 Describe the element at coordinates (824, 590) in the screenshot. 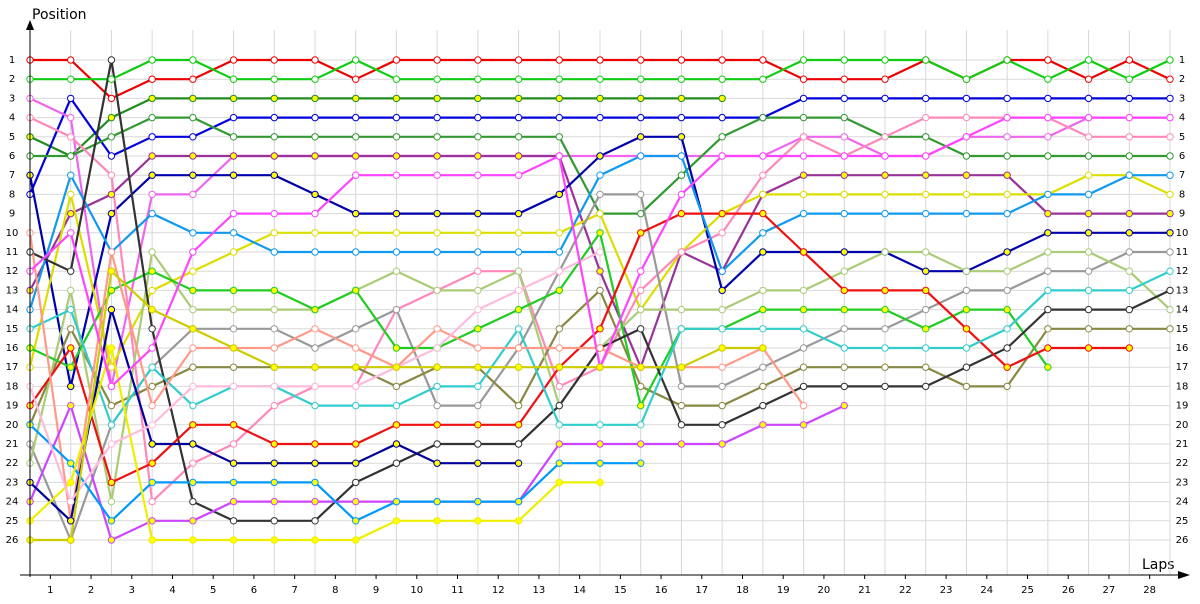

I see `x-tick-label: 20` at that location.